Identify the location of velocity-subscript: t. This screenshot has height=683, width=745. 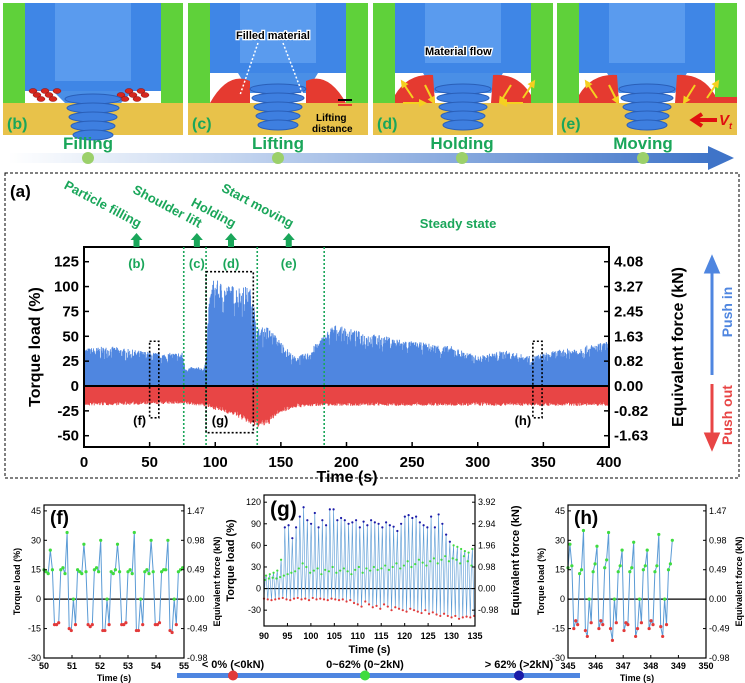
(731, 126).